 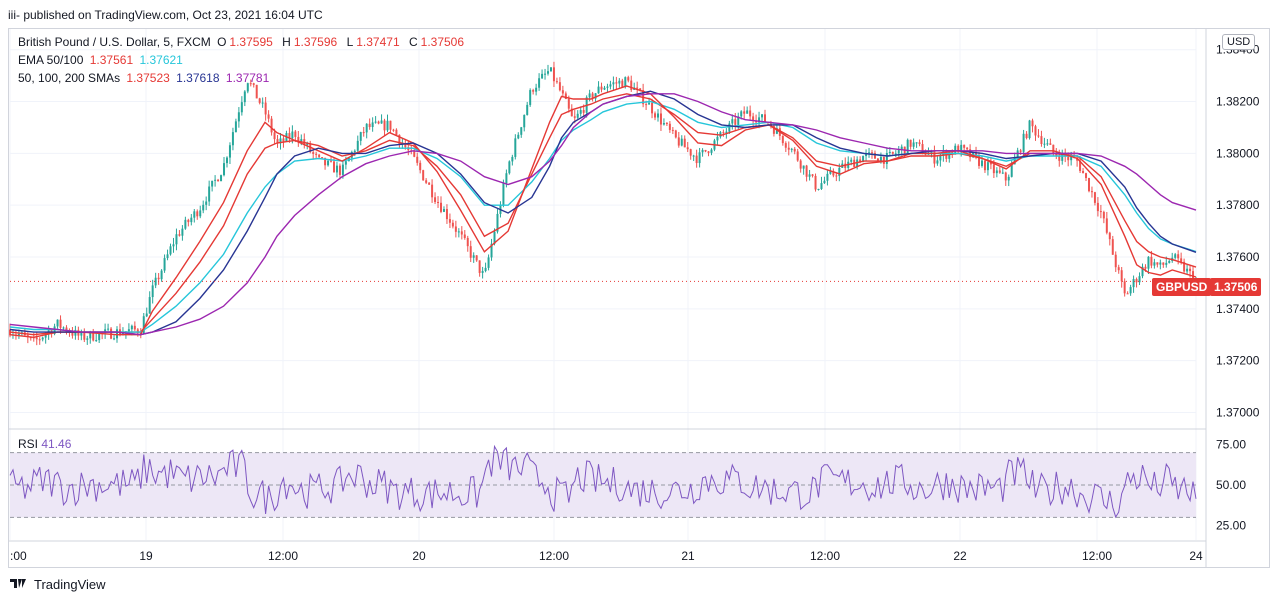 What do you see at coordinates (1239, 42) in the screenshot?
I see `currency-button: USD` at bounding box center [1239, 42].